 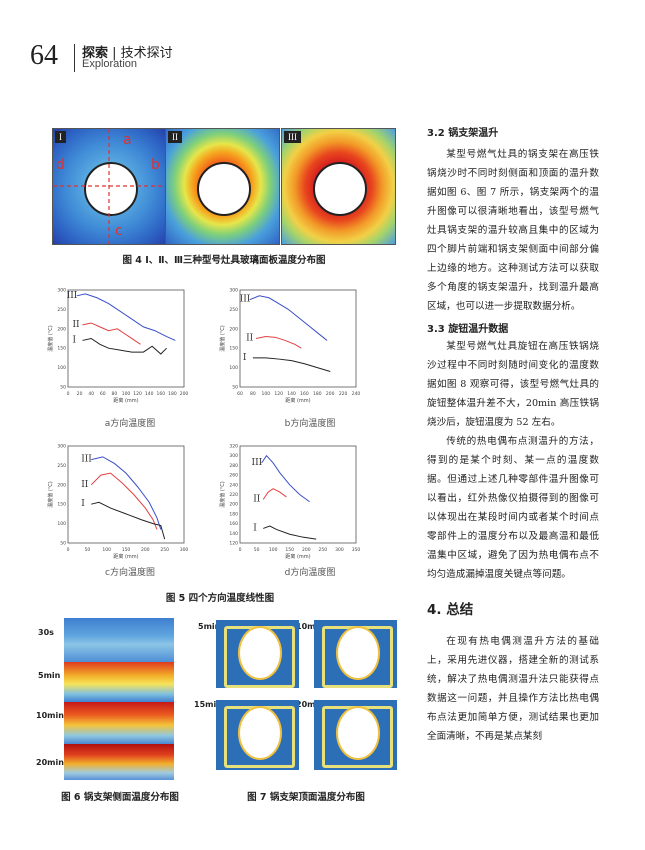 I want to click on section-main: 探索, so click(x=95, y=53).